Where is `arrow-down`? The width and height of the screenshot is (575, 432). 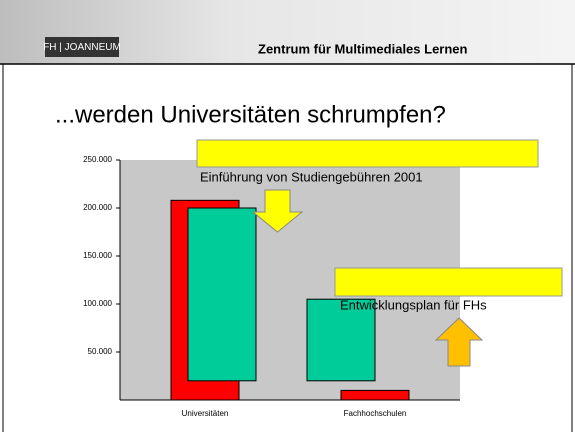 arrow-down is located at coordinates (277, 211).